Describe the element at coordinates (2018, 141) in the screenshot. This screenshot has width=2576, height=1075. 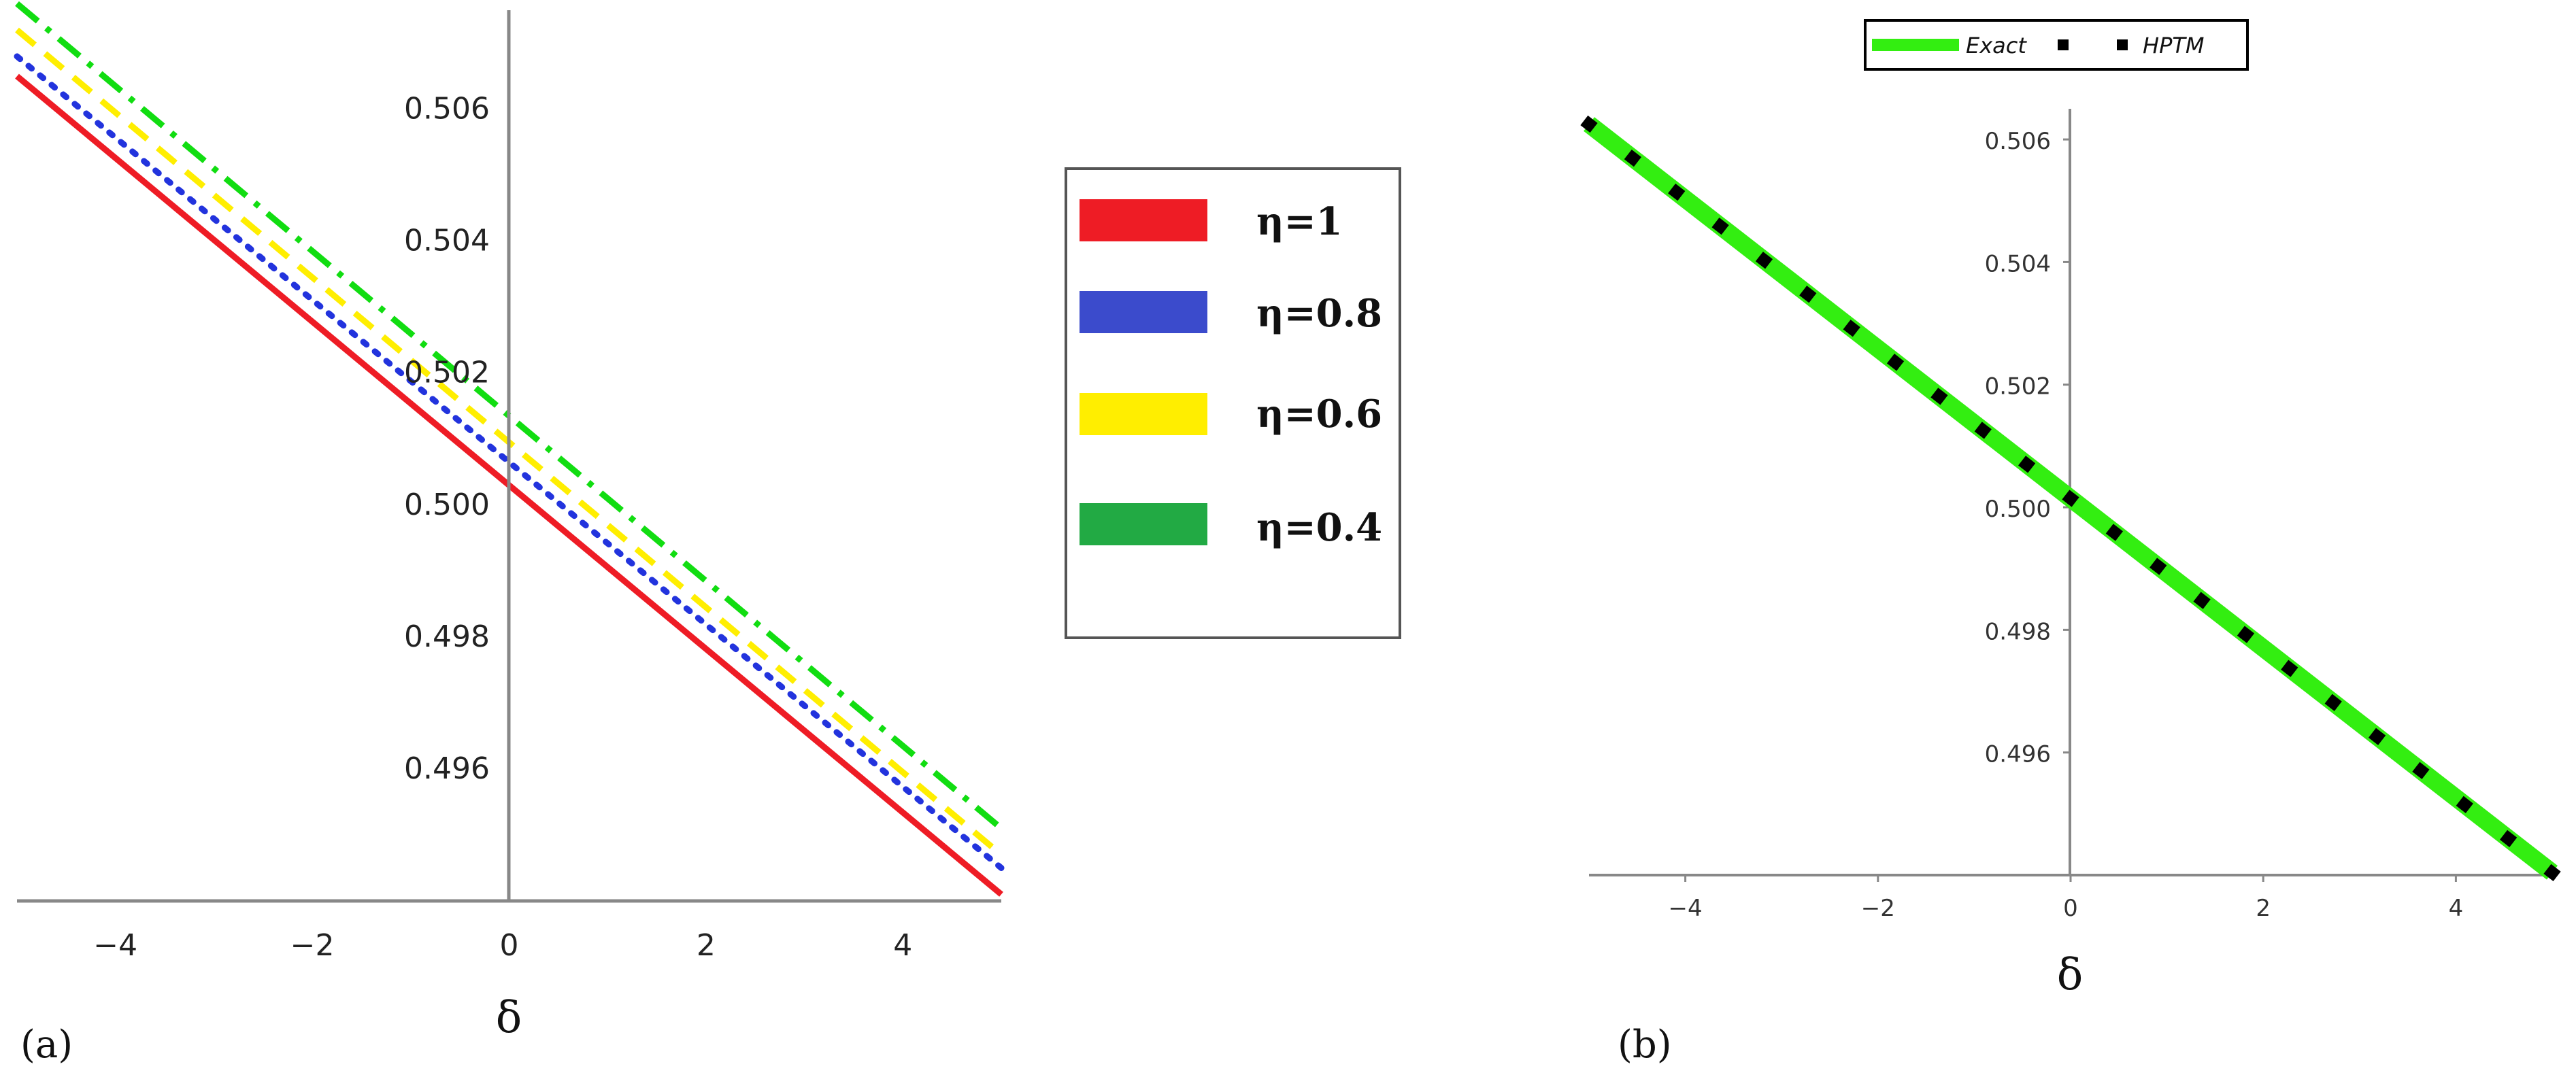
I see `panel-b-y-tick-label: 0.506` at that location.